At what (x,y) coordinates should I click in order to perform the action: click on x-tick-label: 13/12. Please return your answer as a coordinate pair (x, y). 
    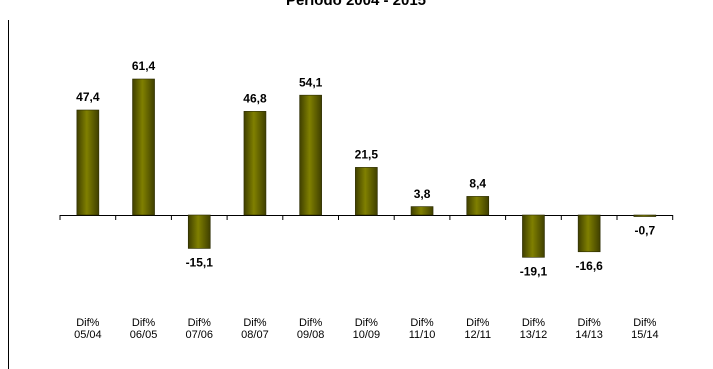
    Looking at the image, I should click on (534, 335).